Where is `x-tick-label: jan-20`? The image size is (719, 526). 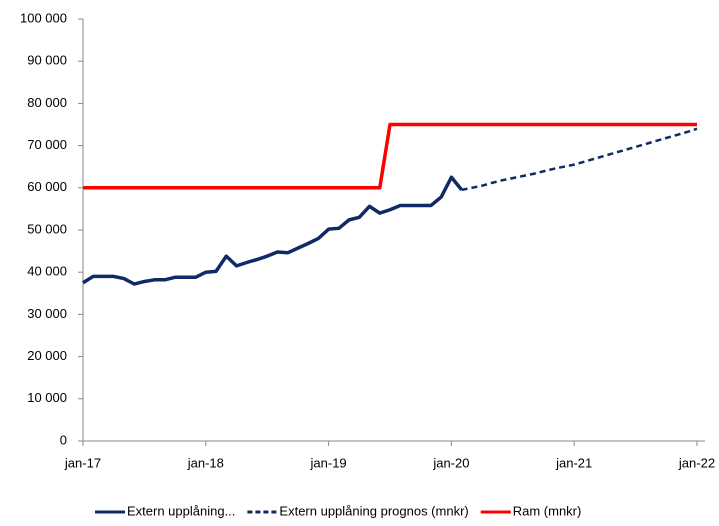 x-tick-label: jan-20 is located at coordinates (450, 462).